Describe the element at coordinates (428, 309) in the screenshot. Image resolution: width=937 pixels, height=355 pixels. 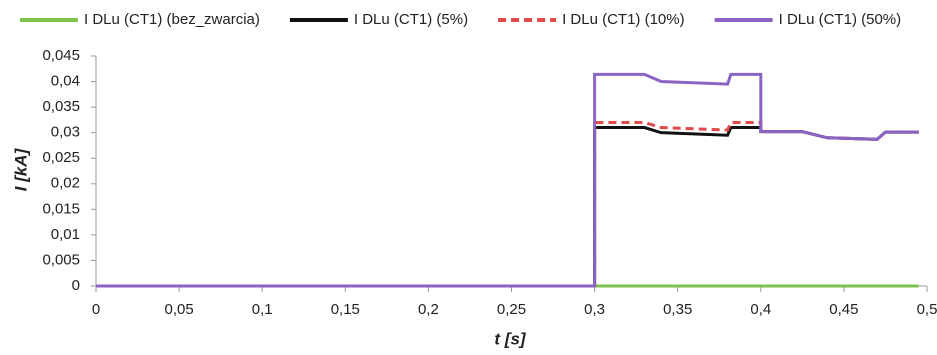
I see `x-tick-label: 0,2` at that location.